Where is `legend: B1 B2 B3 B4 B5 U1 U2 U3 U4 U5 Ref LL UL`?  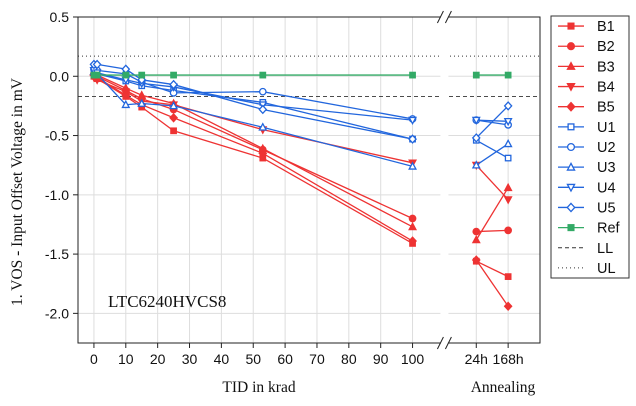 legend: B1 B2 B3 B4 B5 U1 U2 U3 U4 U5 Ref LL UL is located at coordinates (590, 147).